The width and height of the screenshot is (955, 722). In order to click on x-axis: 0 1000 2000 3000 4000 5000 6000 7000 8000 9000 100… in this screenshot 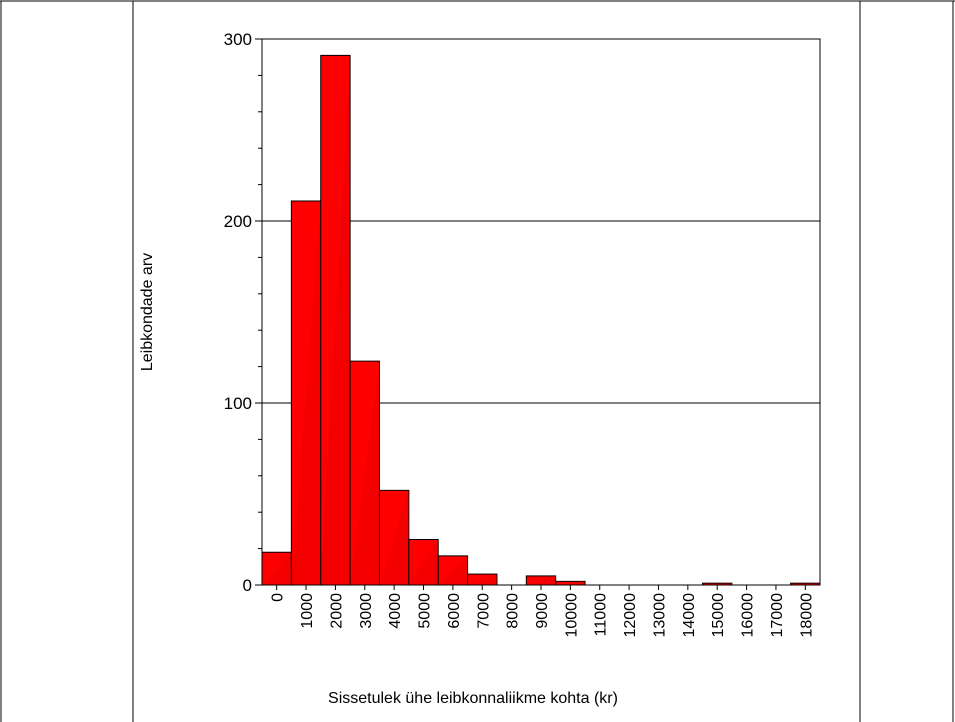, I will do `click(542, 611)`.